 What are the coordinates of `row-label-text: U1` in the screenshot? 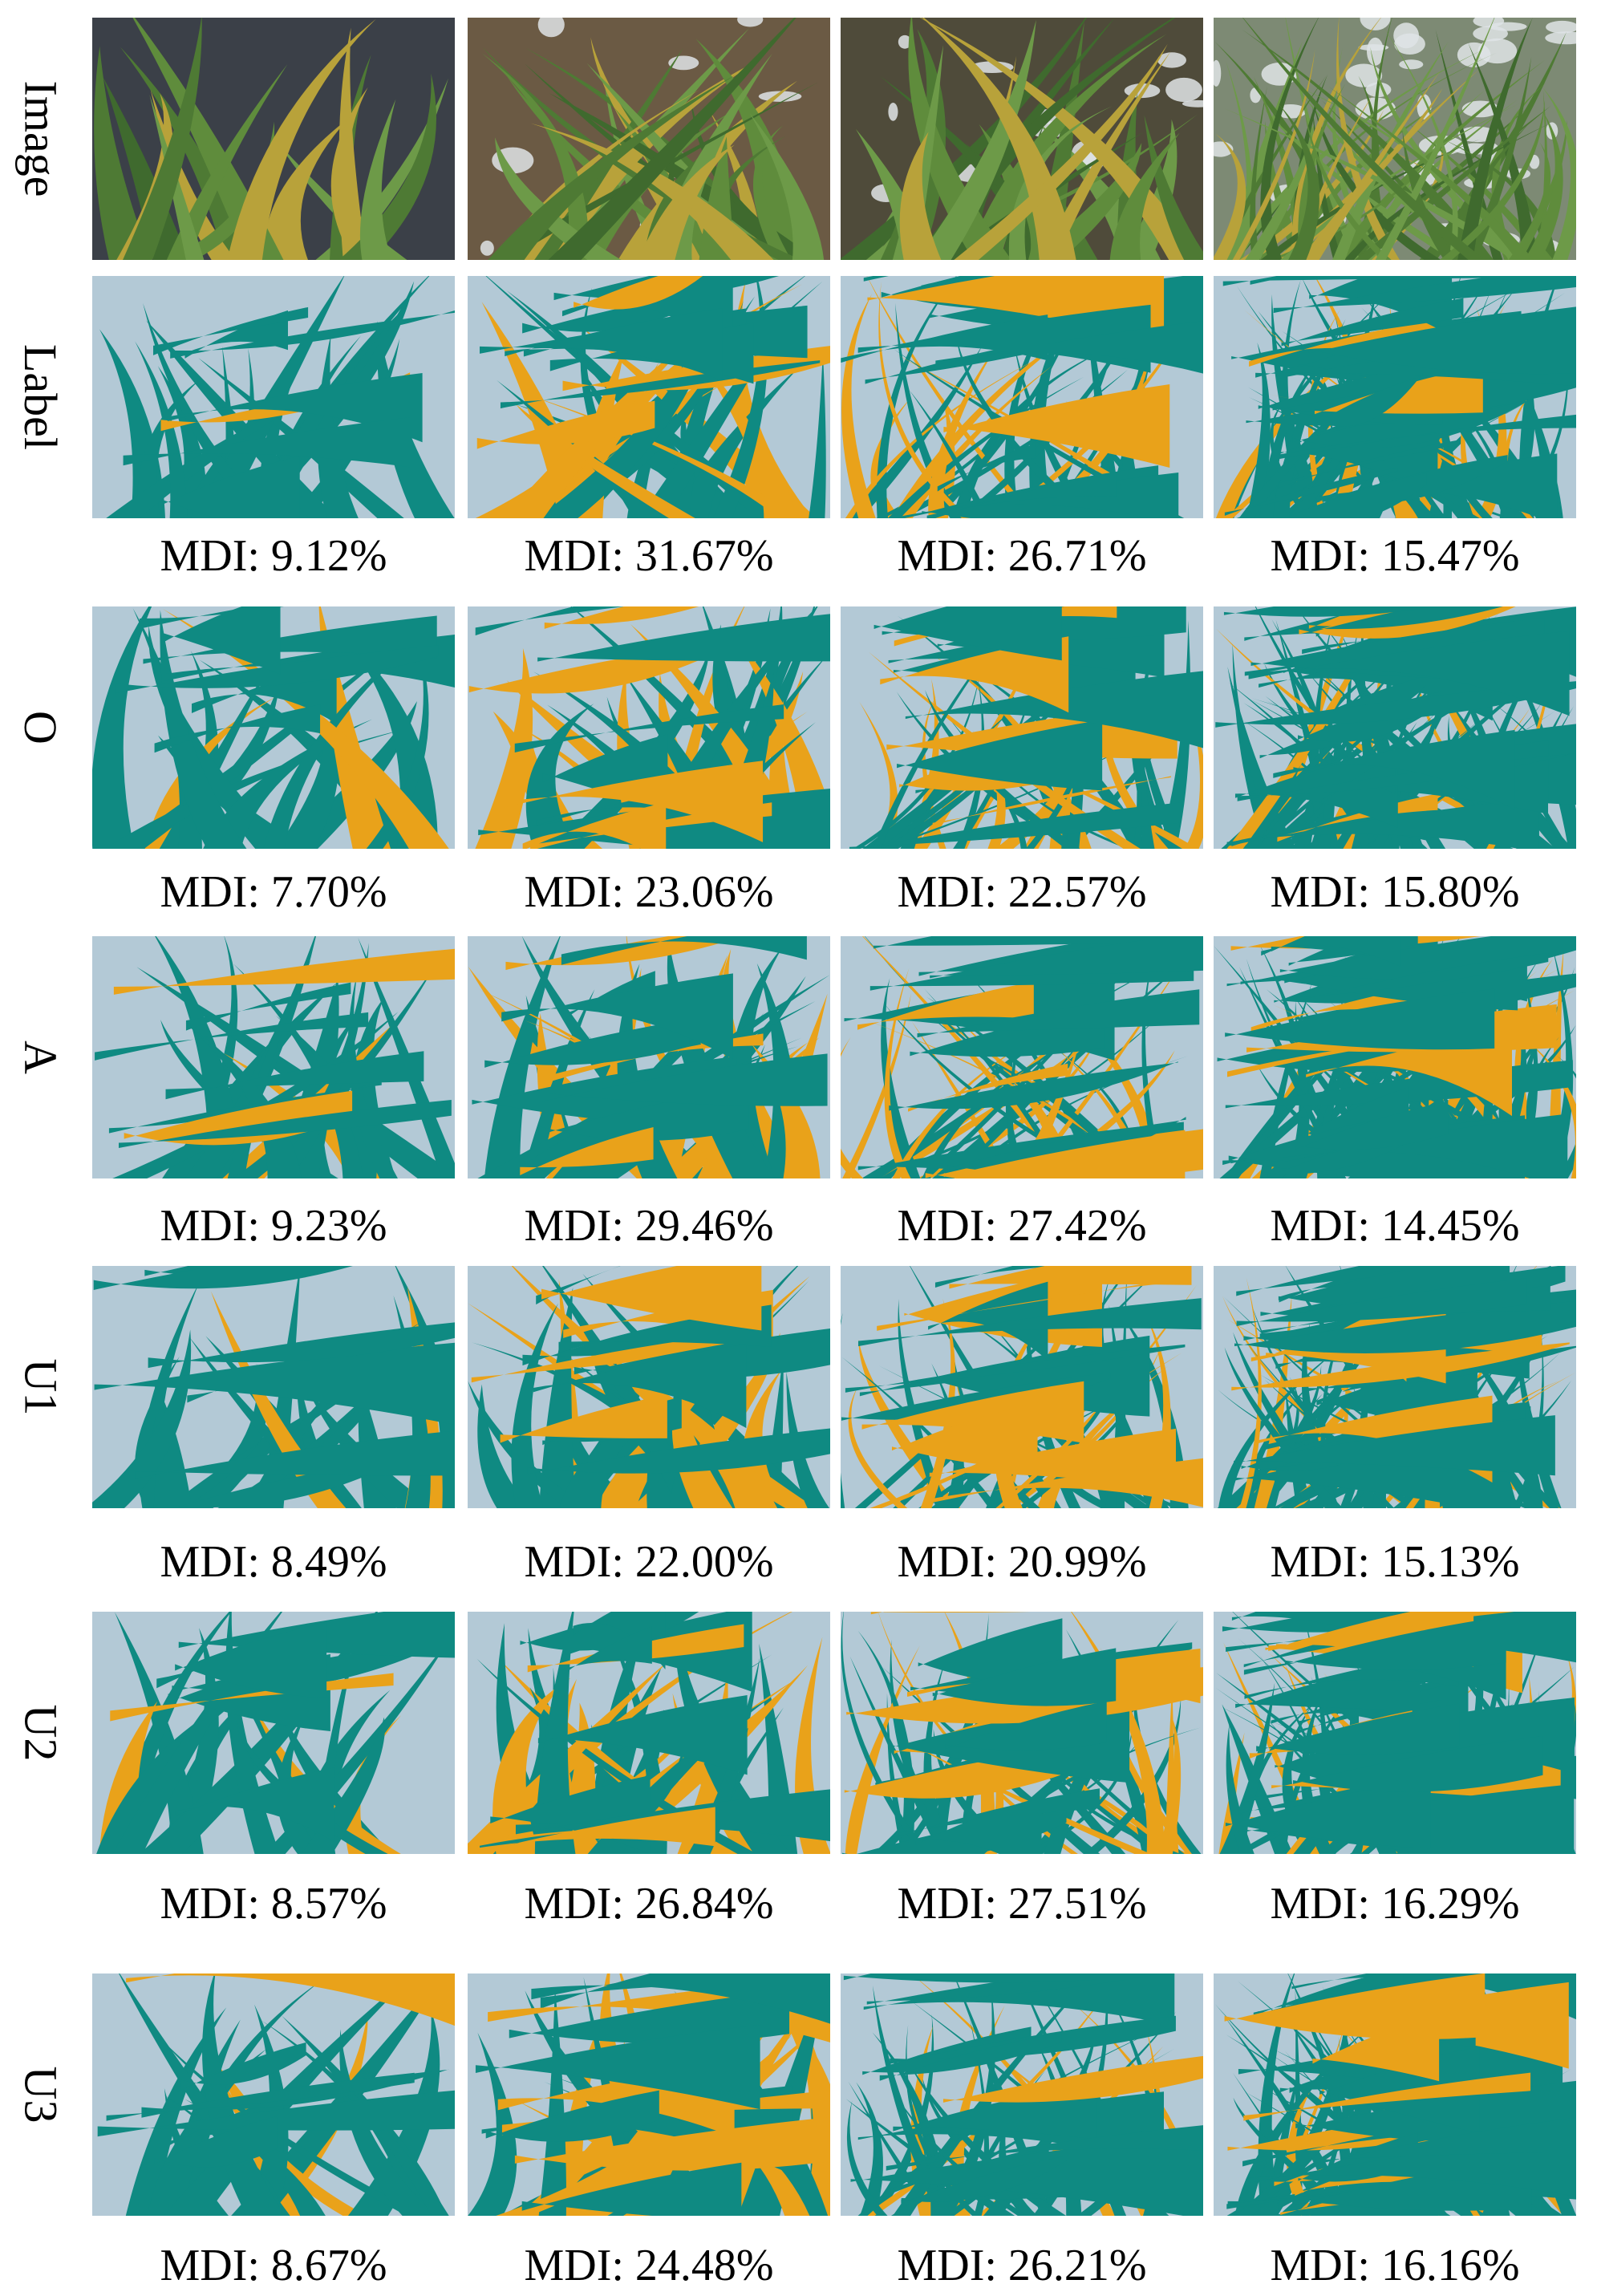 It's located at (40, 1387).